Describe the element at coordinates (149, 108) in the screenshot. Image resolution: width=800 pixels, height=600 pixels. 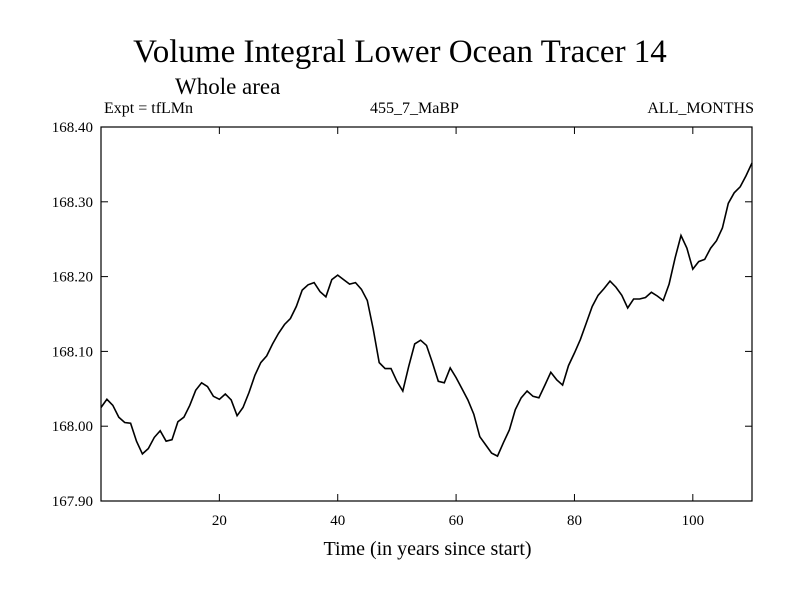
I see `experiment-label: Expt = tfLMn` at that location.